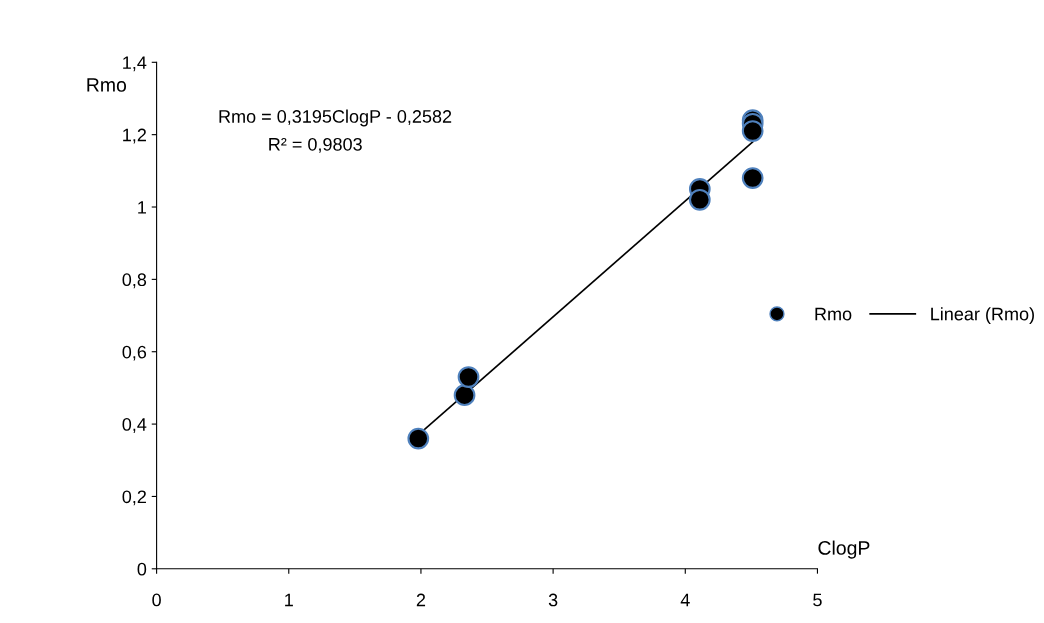 This screenshot has width=1044, height=623. I want to click on y-tick-label: 0,2, so click(134, 498).